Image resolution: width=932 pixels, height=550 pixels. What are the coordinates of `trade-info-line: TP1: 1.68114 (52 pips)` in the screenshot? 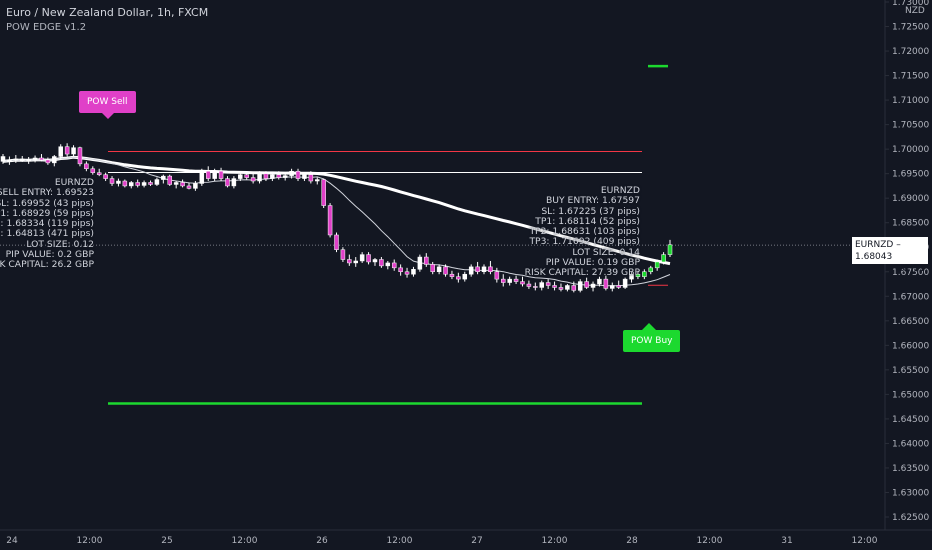 It's located at (587, 221).